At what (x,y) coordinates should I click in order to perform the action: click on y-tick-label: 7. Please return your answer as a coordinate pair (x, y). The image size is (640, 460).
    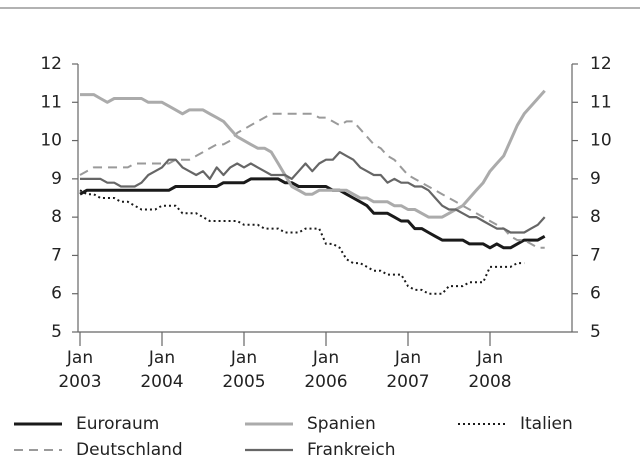
    Looking at the image, I should click on (56, 255).